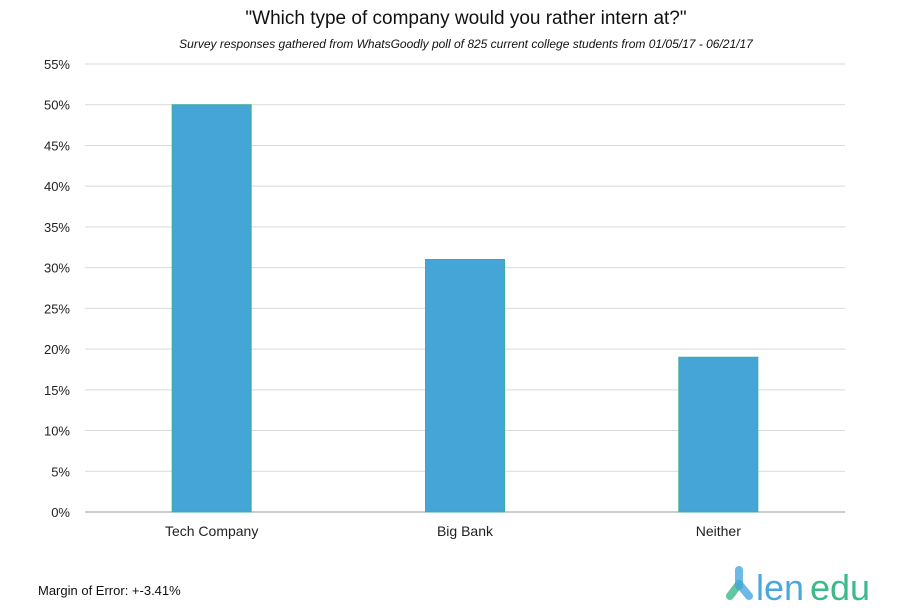  What do you see at coordinates (211, 531) in the screenshot?
I see `x-tick-label: Tech Company` at bounding box center [211, 531].